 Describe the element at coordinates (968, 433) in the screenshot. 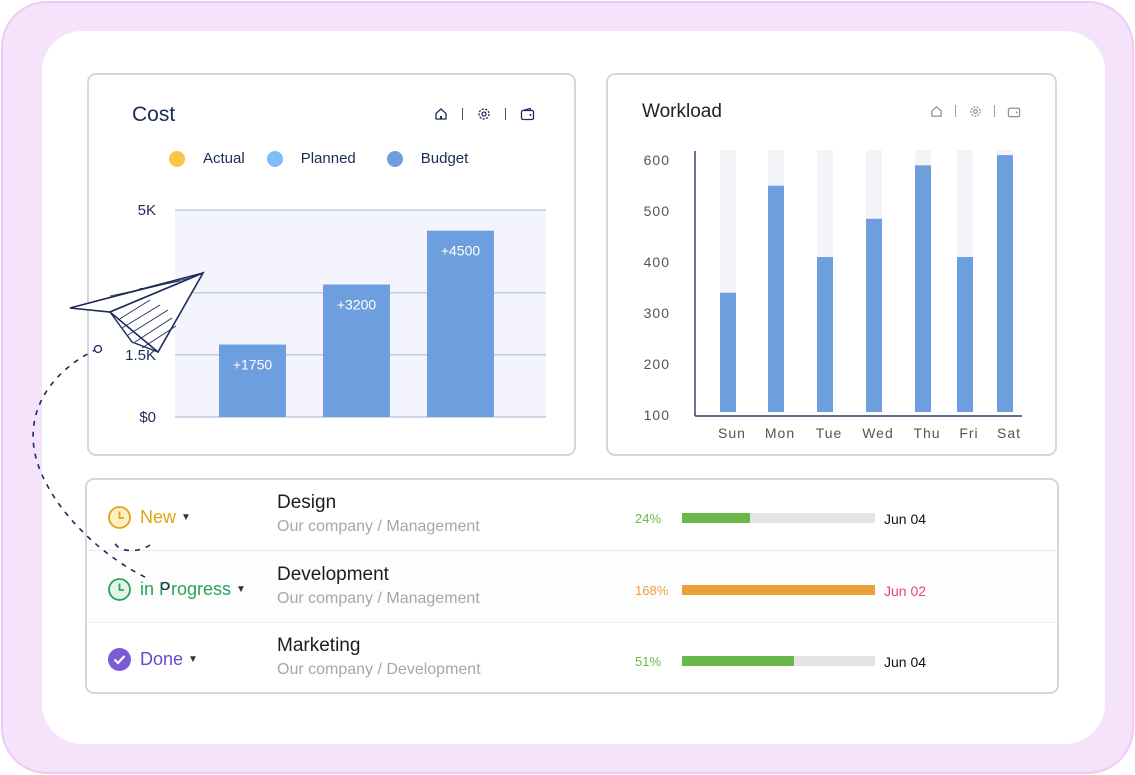

I see `x-tick-label: Fri` at that location.